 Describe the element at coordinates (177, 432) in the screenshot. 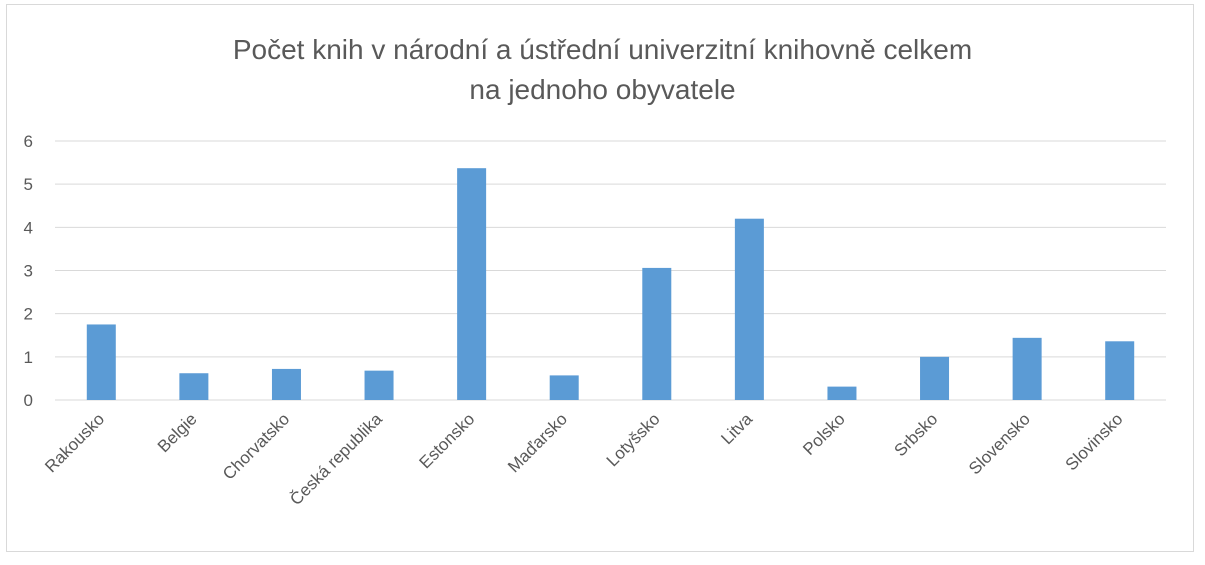

I see `x-tick-label: Belgie` at that location.